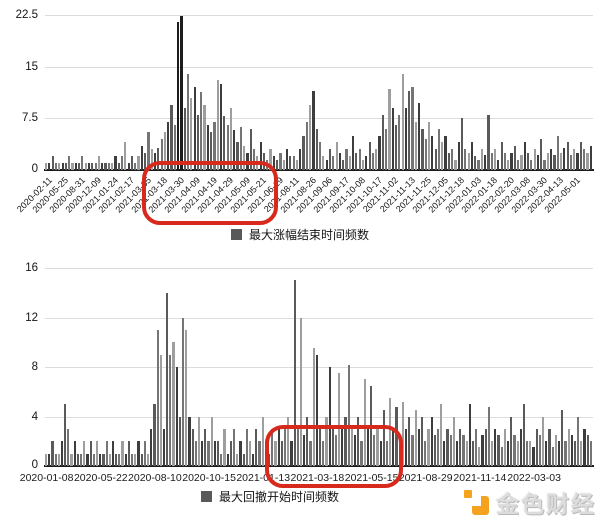 The width and height of the screenshot is (600, 527). I want to click on x-tick-label: 2020-01-08, so click(46, 478).